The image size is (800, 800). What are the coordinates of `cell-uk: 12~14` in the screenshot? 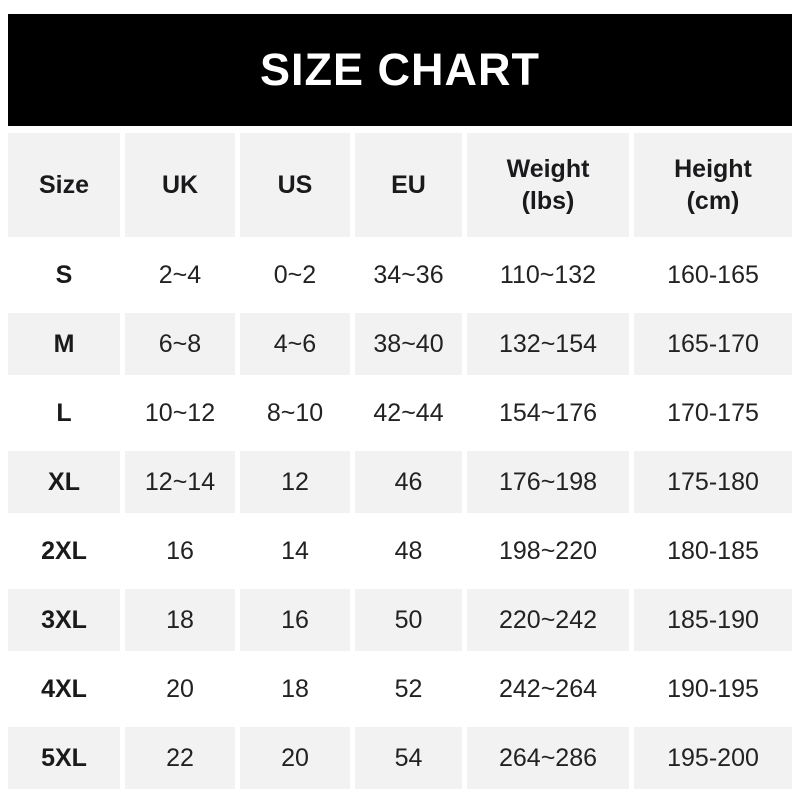 It's located at (180, 482).